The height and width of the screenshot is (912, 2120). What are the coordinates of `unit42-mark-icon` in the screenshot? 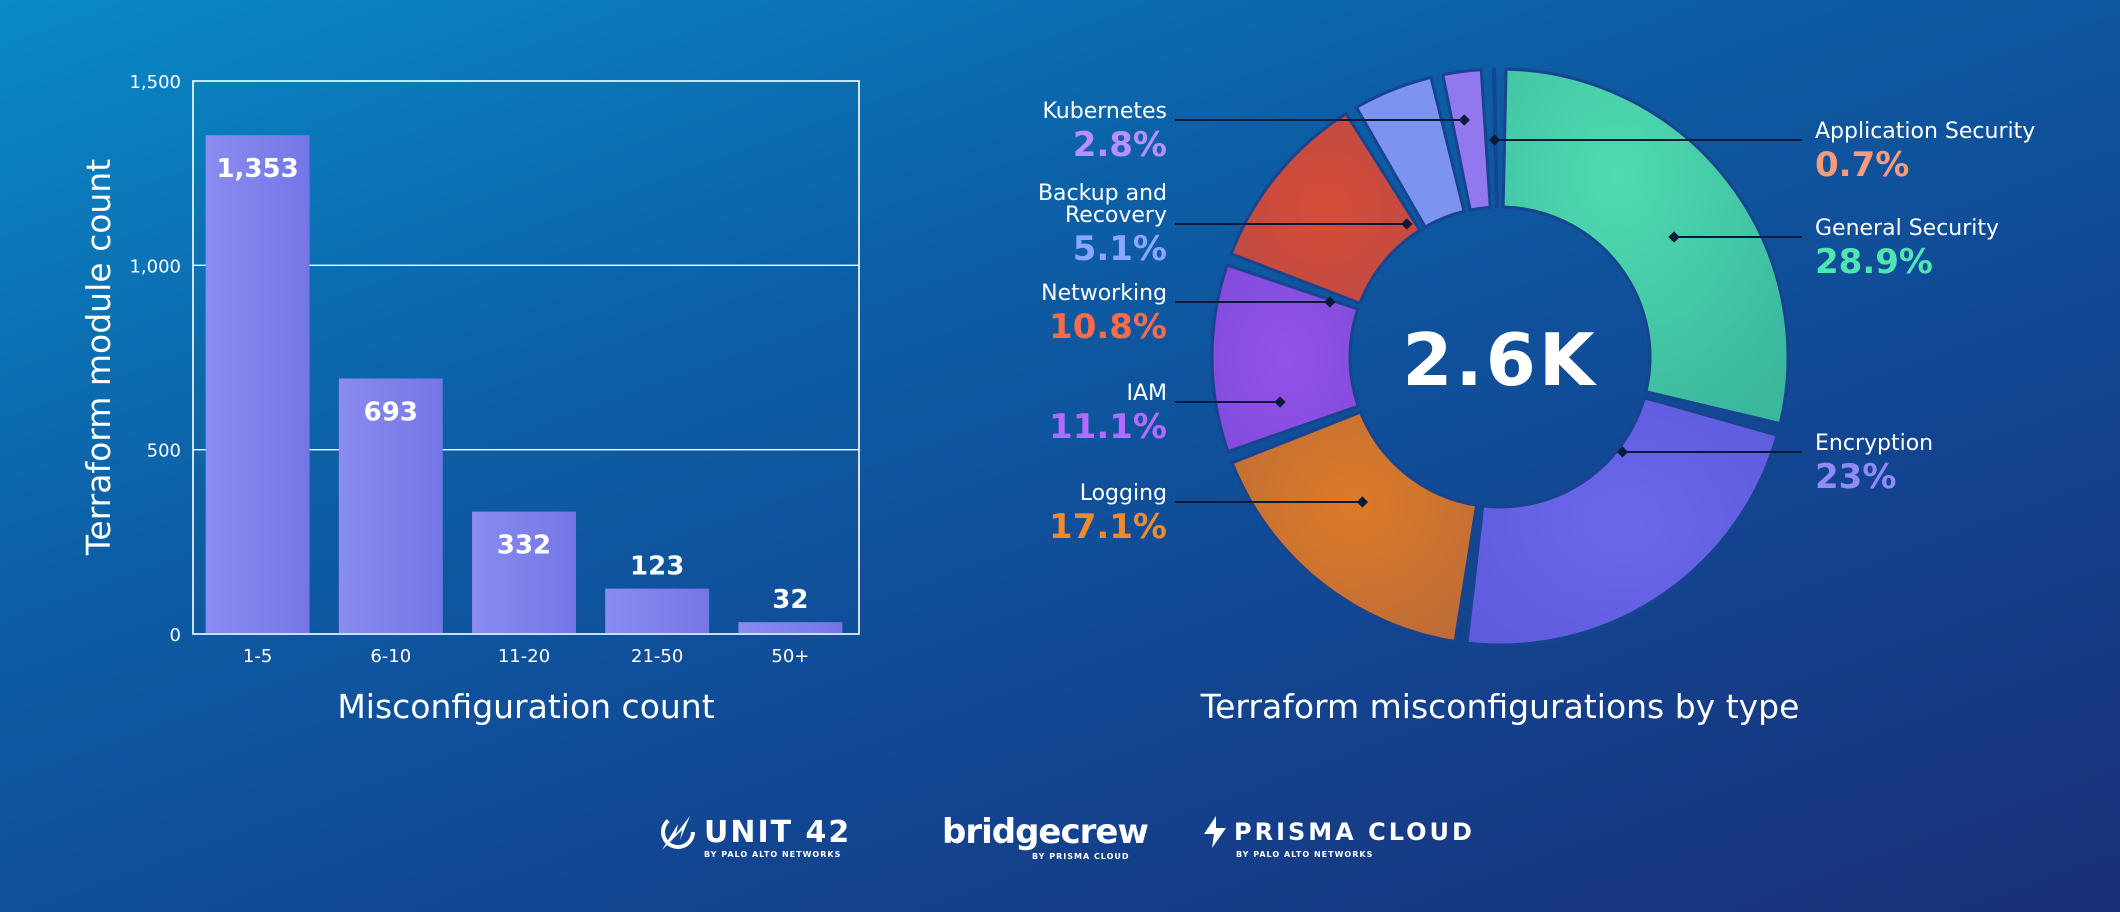 It's located at (678, 832).